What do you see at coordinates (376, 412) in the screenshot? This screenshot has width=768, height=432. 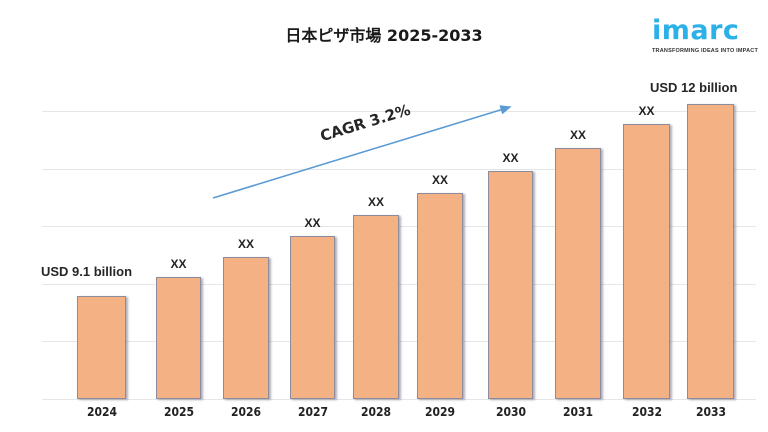 I see `x-axis-tick-label: 2028` at bounding box center [376, 412].